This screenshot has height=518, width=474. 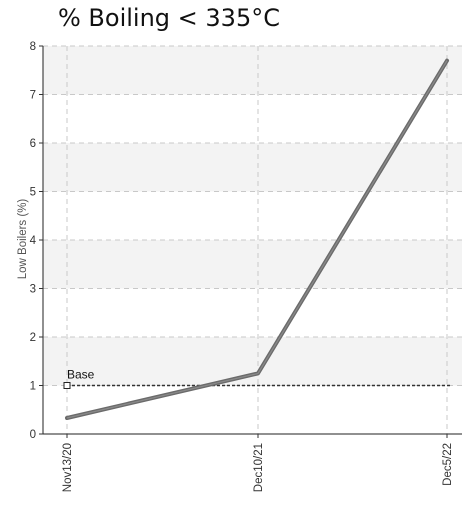 I want to click on y-tick-label: 3, so click(x=33, y=290).